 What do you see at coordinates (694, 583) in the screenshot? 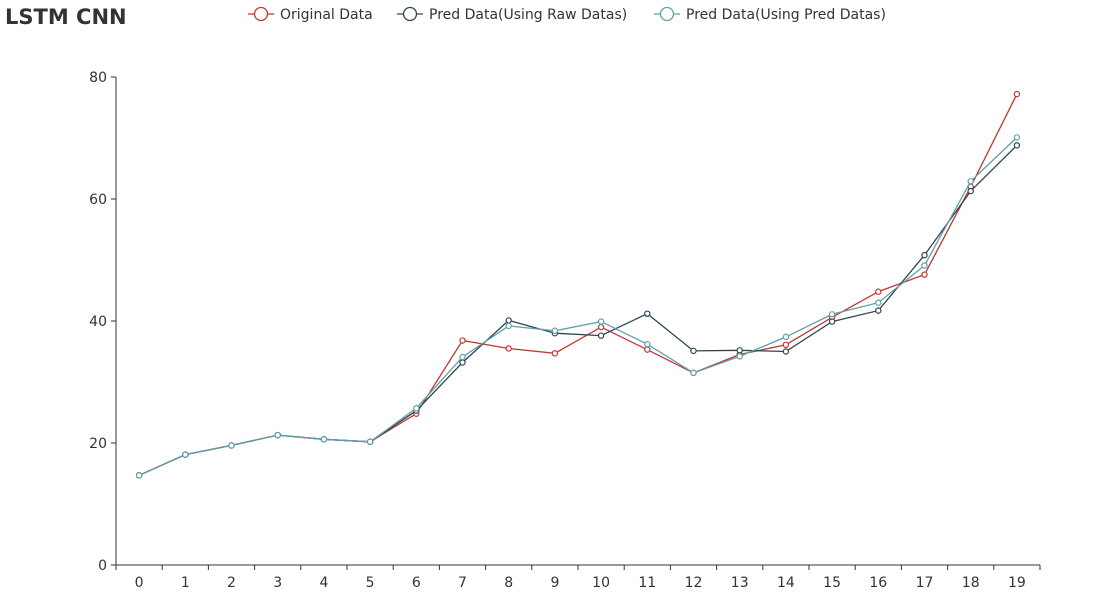
I see `x-tick-label: 12` at bounding box center [694, 583].